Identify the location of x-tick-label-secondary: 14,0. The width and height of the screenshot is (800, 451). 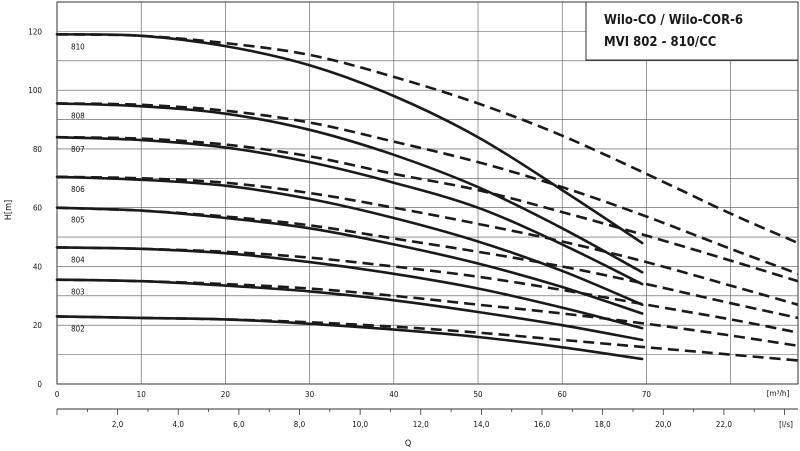
(481, 424).